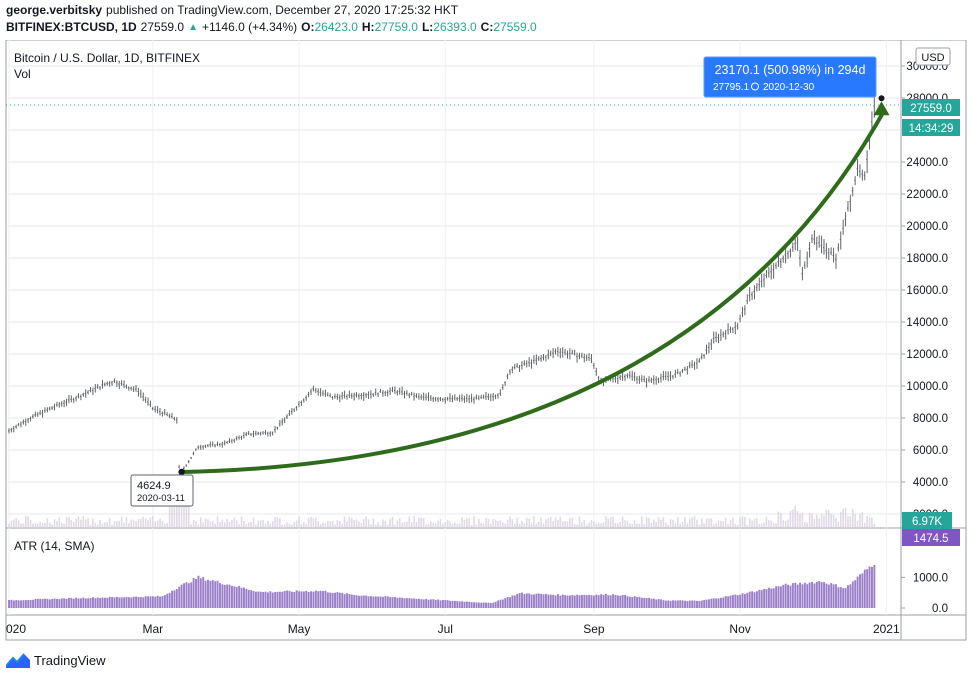  Describe the element at coordinates (789, 87) in the screenshot. I see `range-measure-date: 2020-12-30` at that location.